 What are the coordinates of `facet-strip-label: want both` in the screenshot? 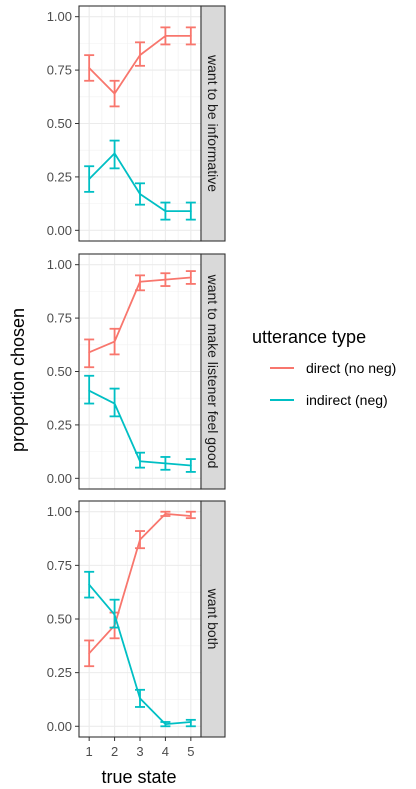 It's located at (213, 619).